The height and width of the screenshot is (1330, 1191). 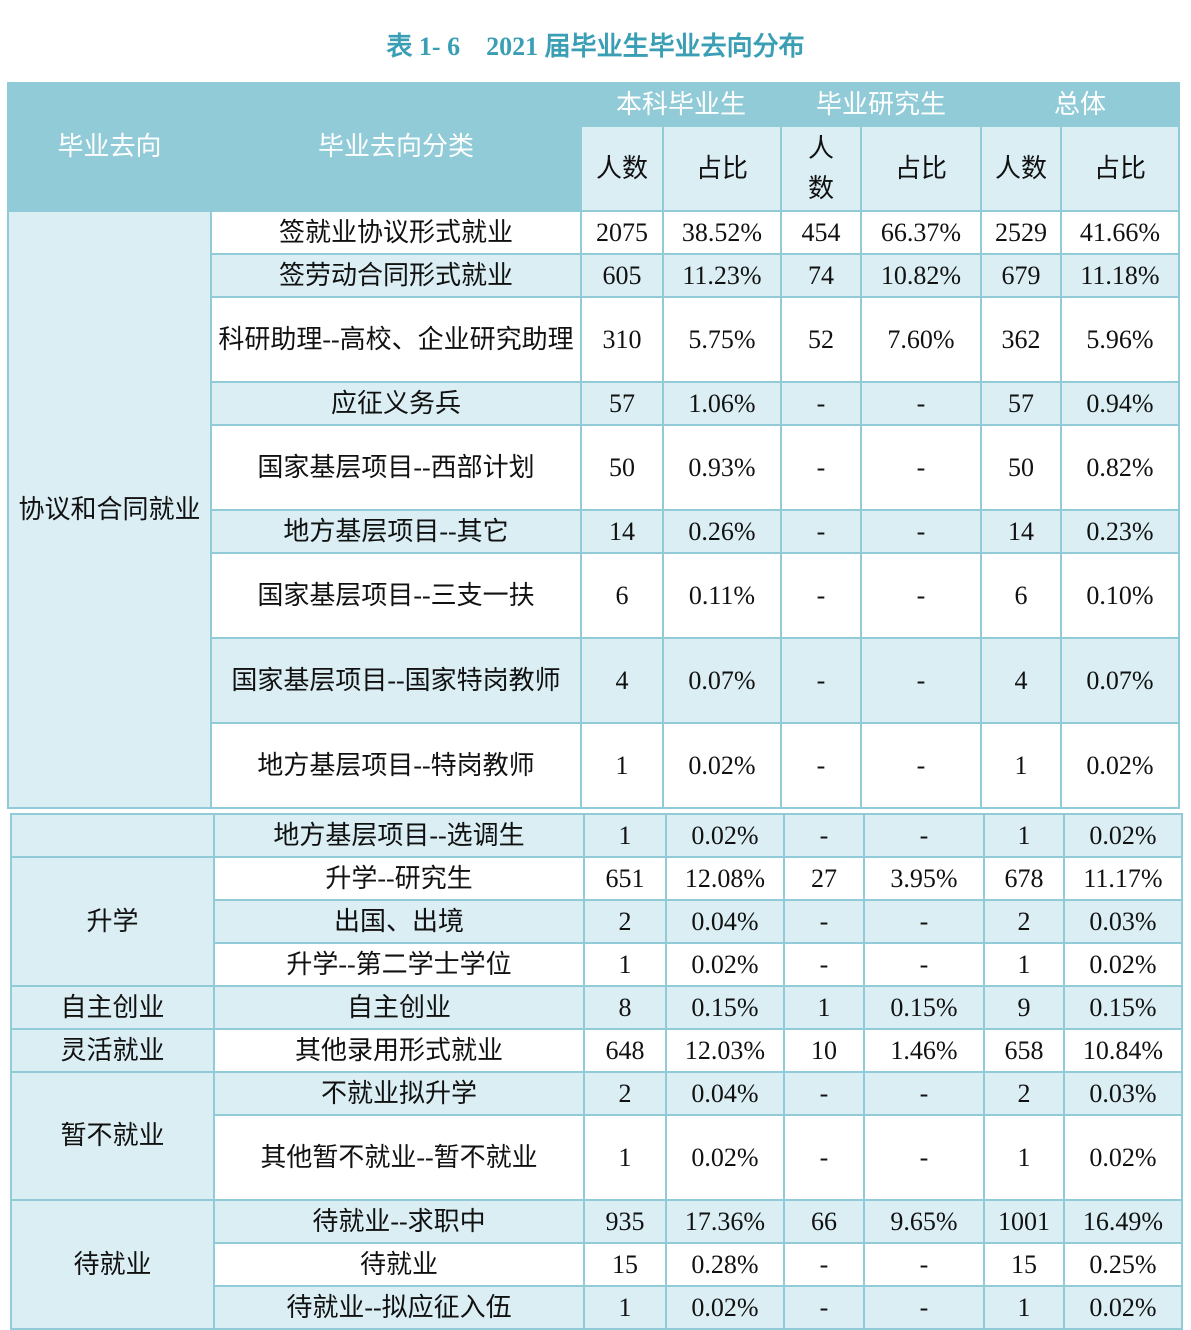 I want to click on value-cell: 0.28%, so click(x=725, y=1264).